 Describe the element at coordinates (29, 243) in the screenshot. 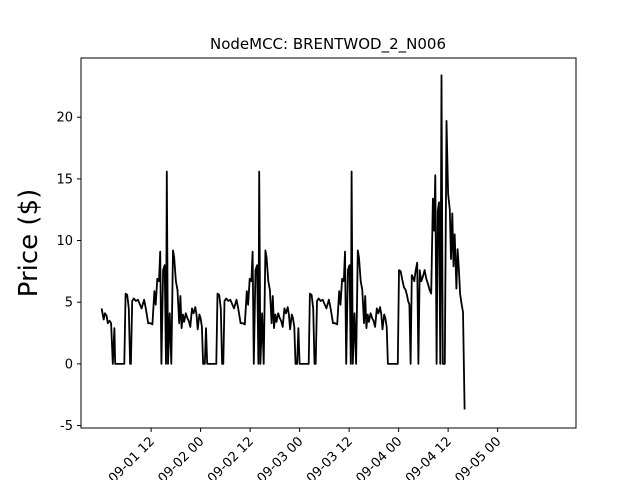

I see `y-axis-label: Price ($)` at that location.